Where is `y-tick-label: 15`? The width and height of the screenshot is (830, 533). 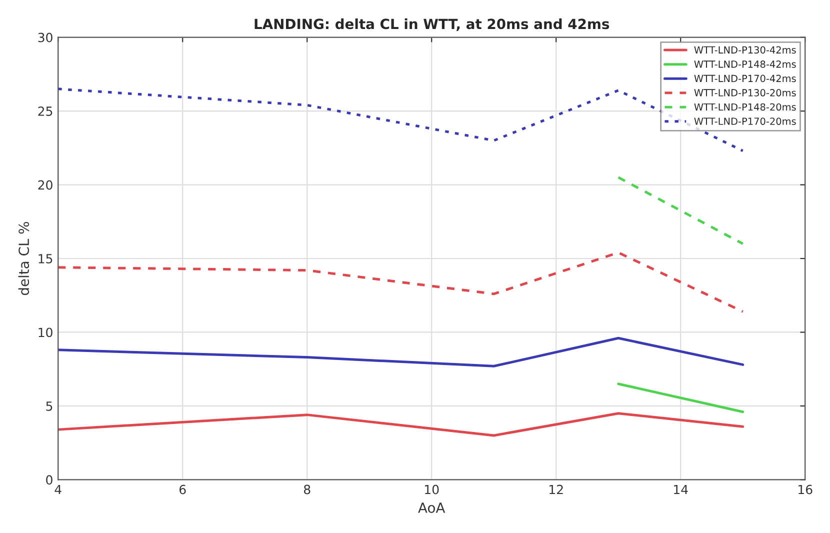 y-tick-label: 15 is located at coordinates (45, 259).